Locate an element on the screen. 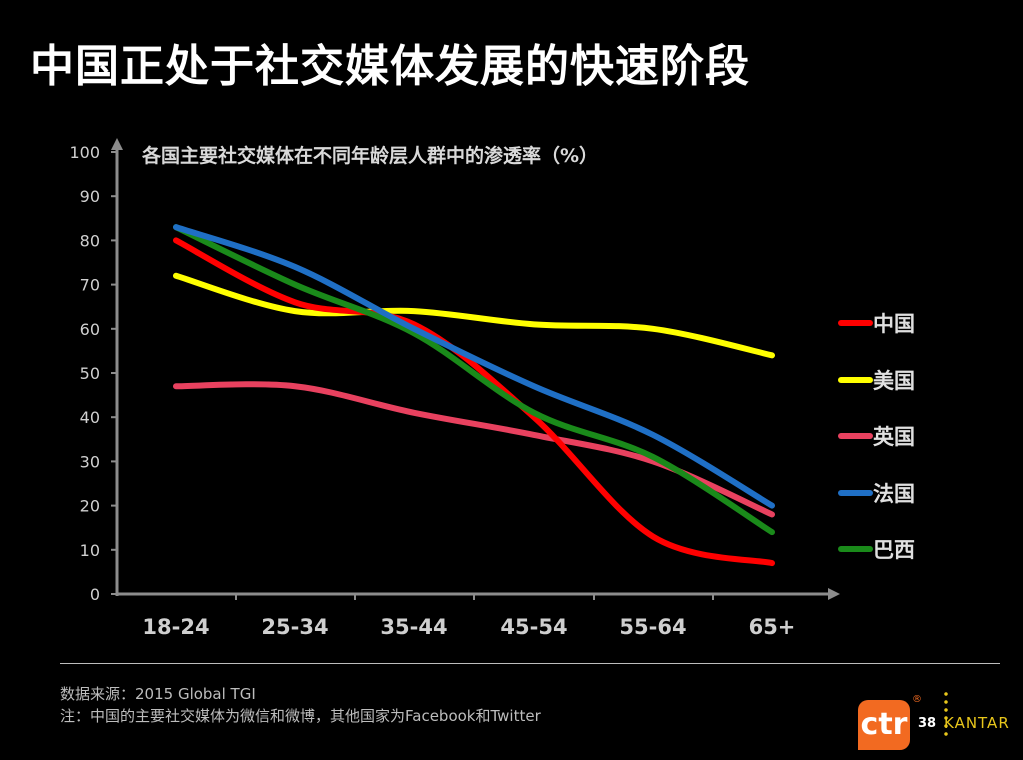  y-axis is located at coordinates (117, 367).